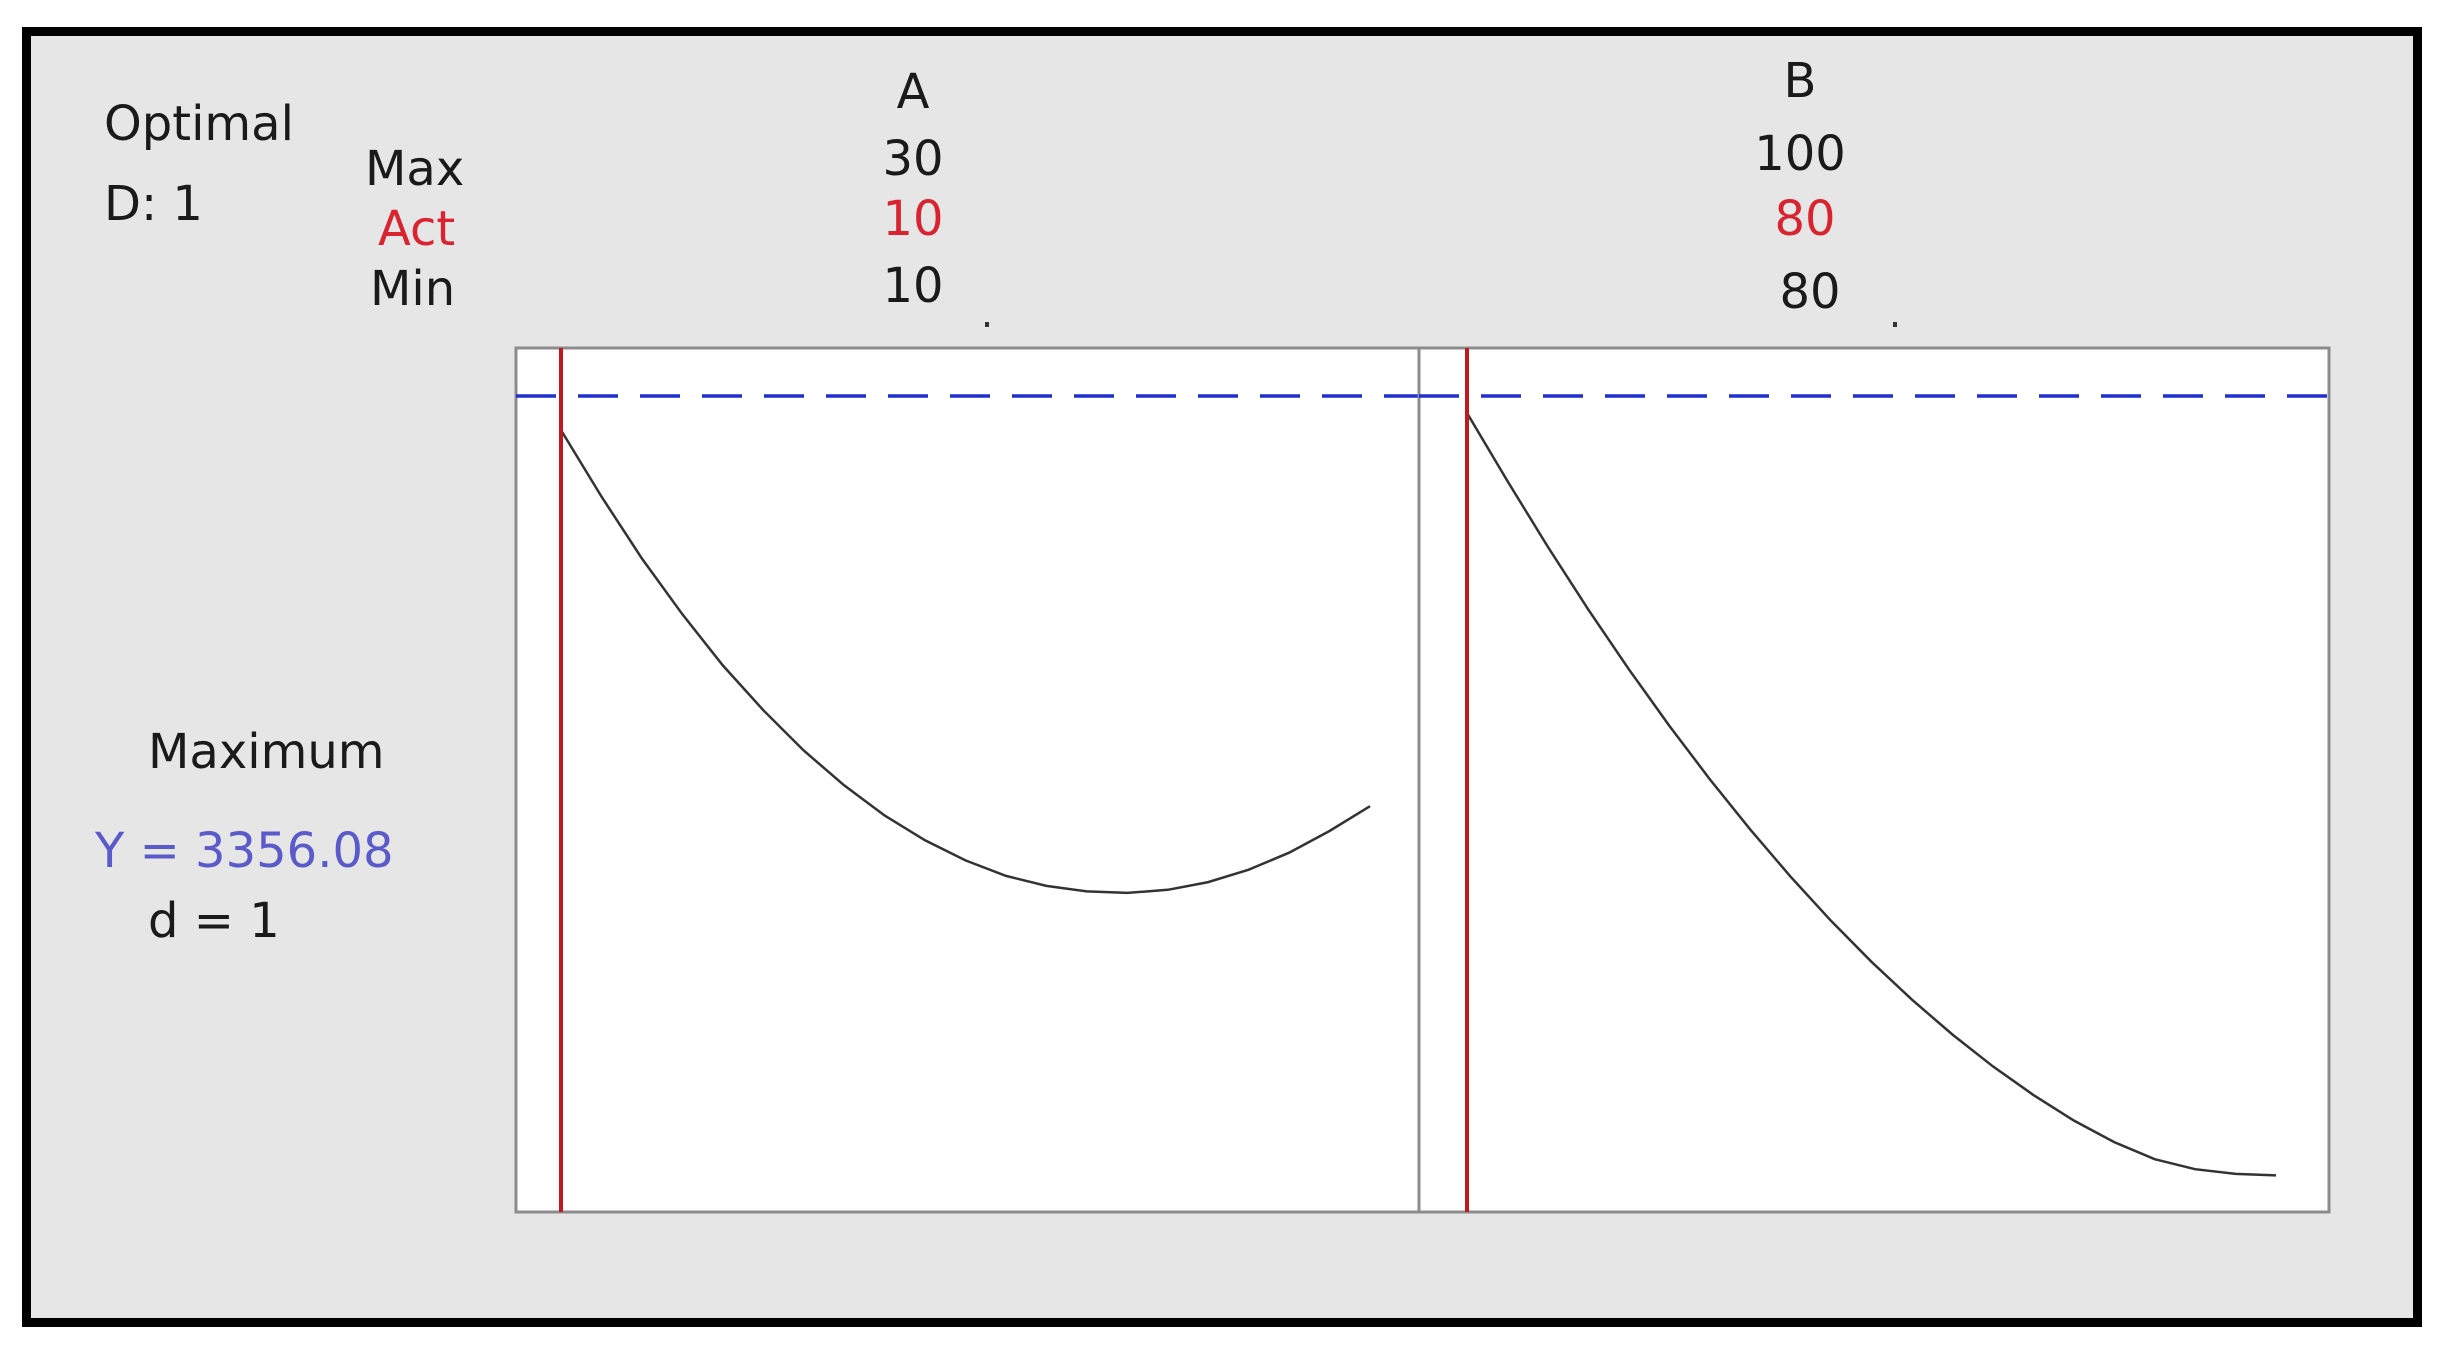 The image size is (2450, 1358). Describe the element at coordinates (199, 124) in the screenshot. I see `optimal-label: Optimal` at that location.